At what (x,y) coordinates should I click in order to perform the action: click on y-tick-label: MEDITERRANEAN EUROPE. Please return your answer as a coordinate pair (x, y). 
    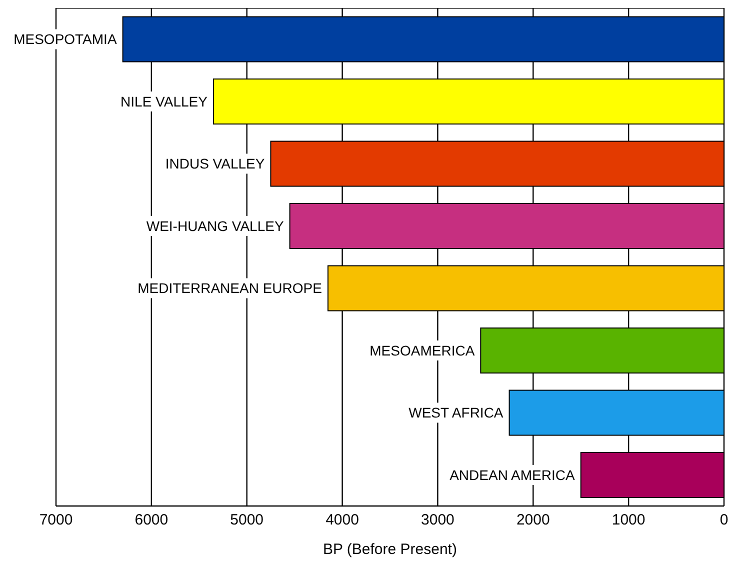
    Looking at the image, I should click on (230, 288).